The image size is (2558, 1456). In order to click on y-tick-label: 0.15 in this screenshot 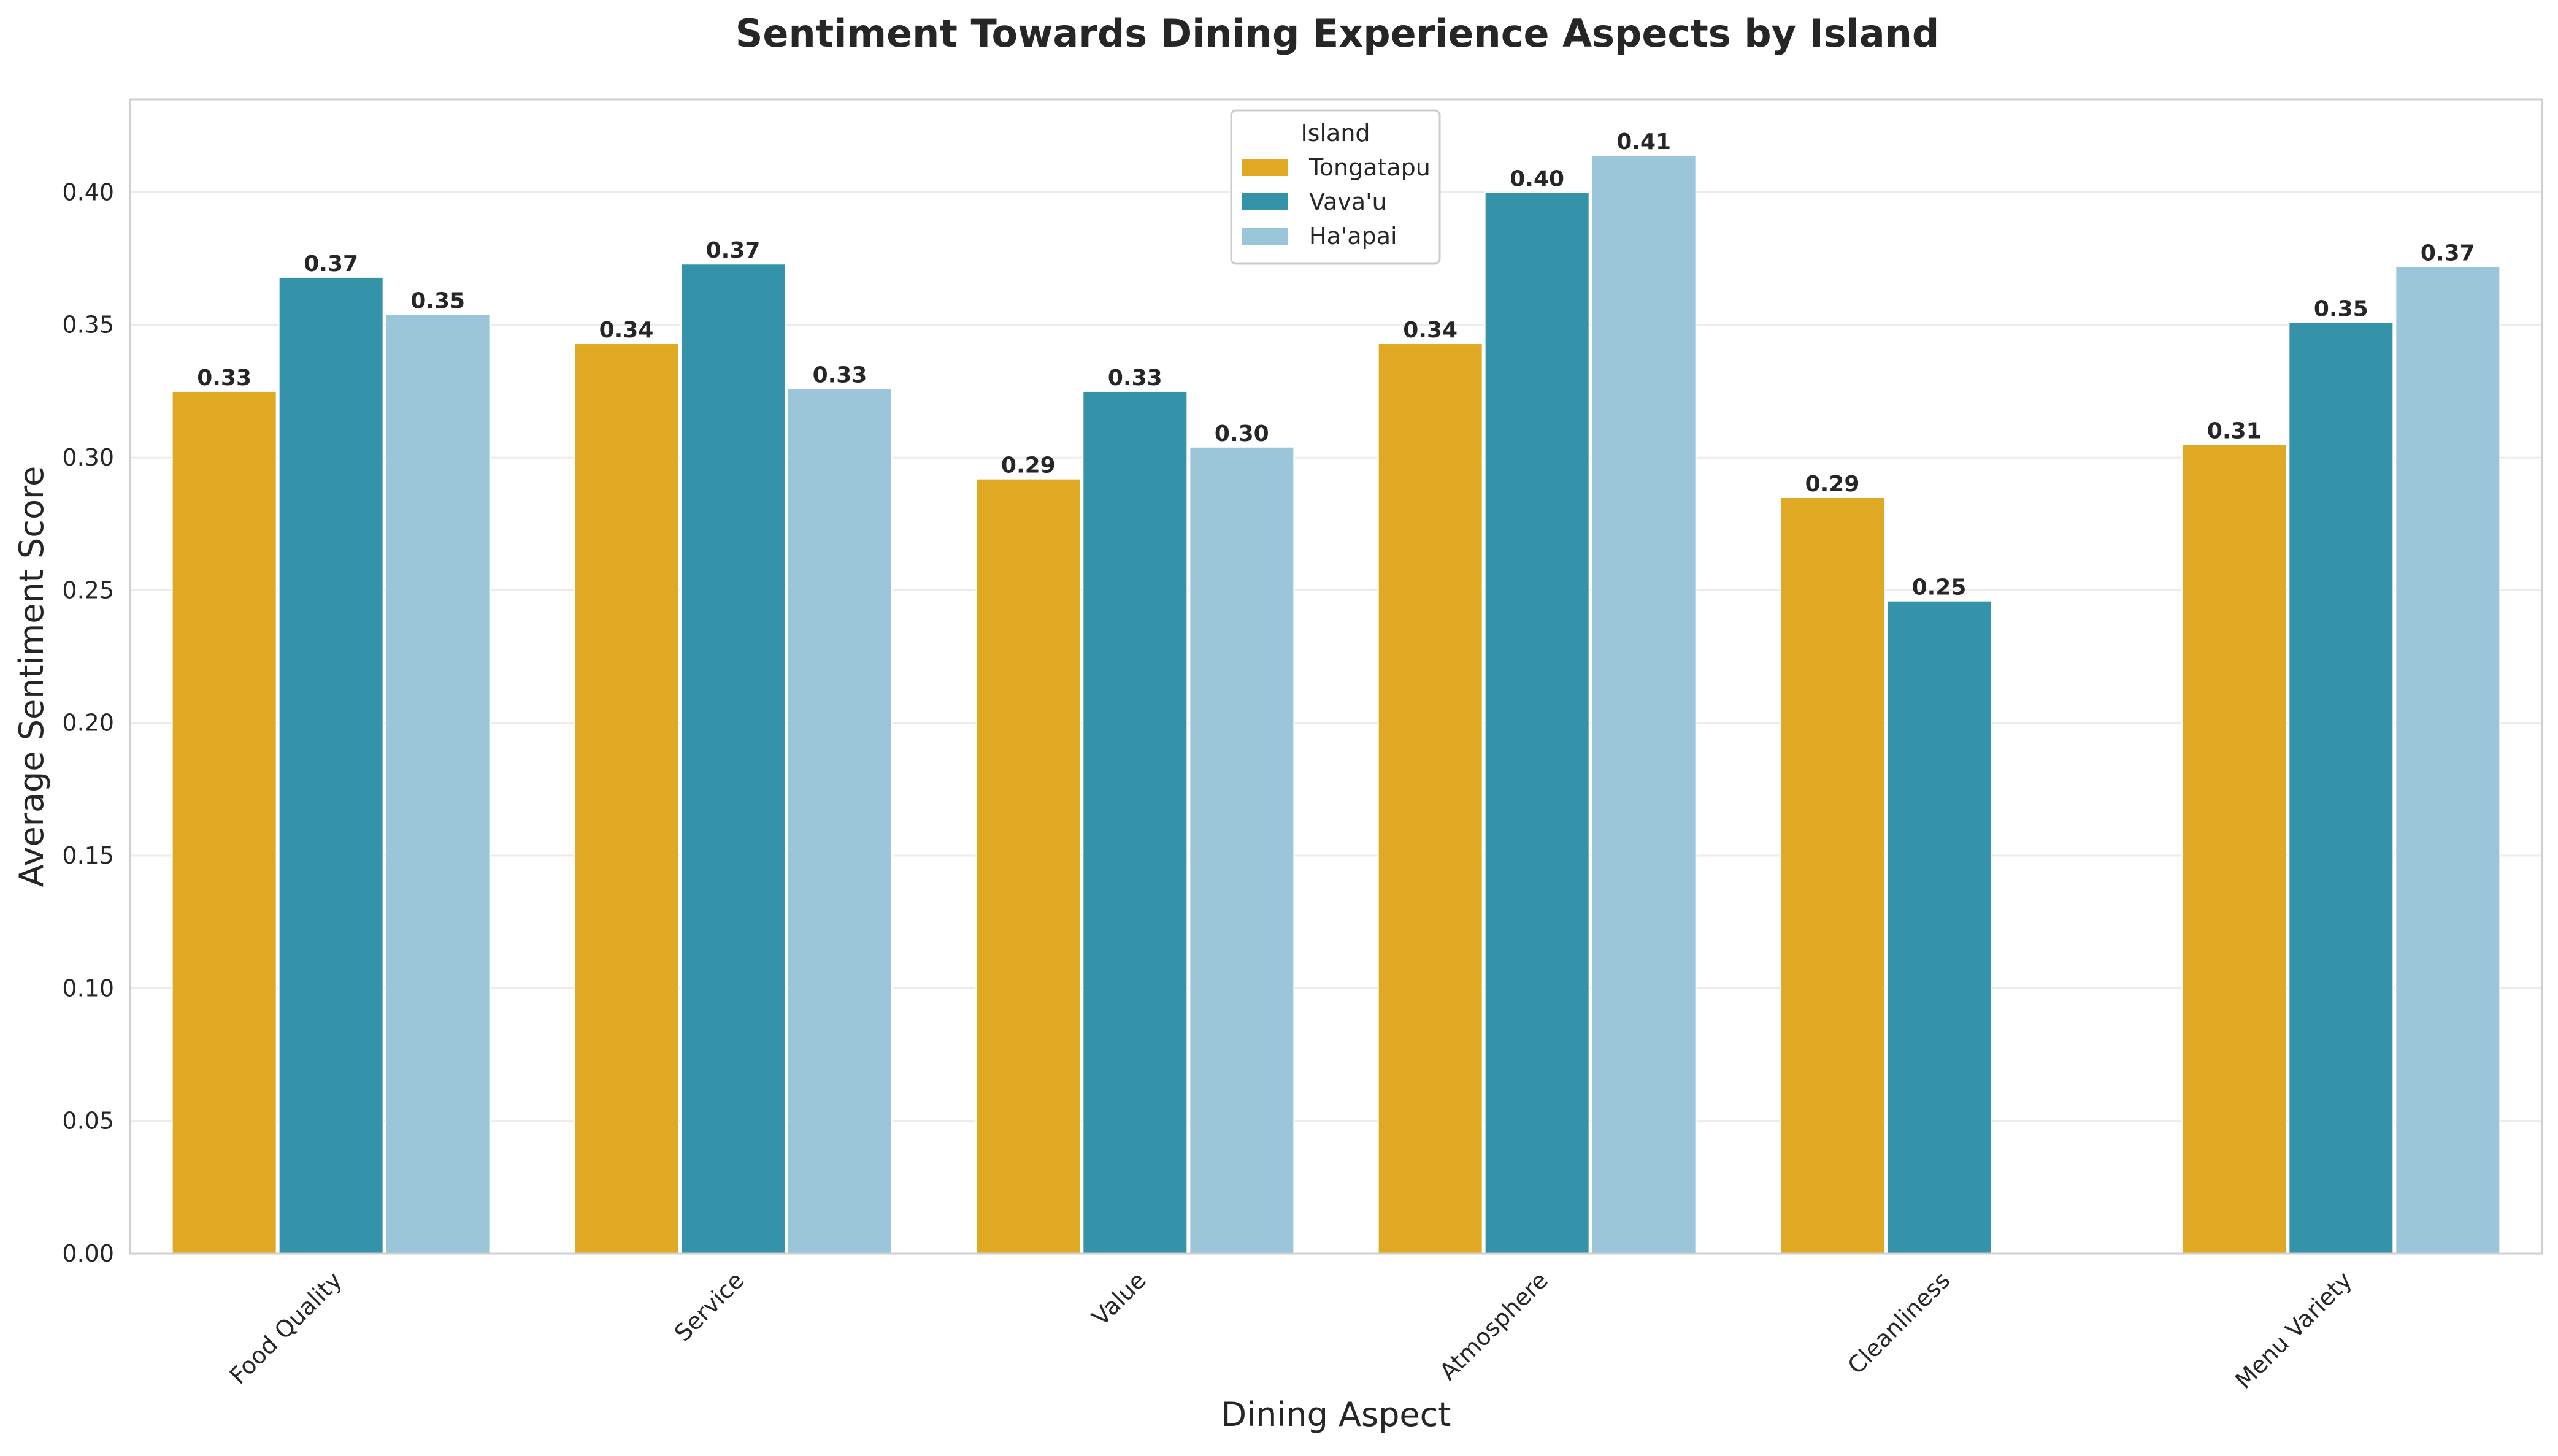, I will do `click(88, 855)`.